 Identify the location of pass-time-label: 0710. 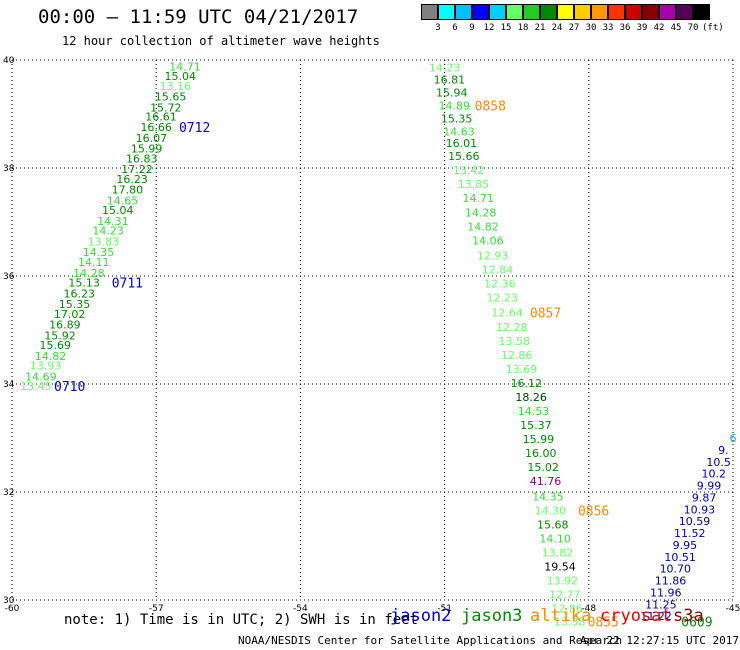
(69, 387).